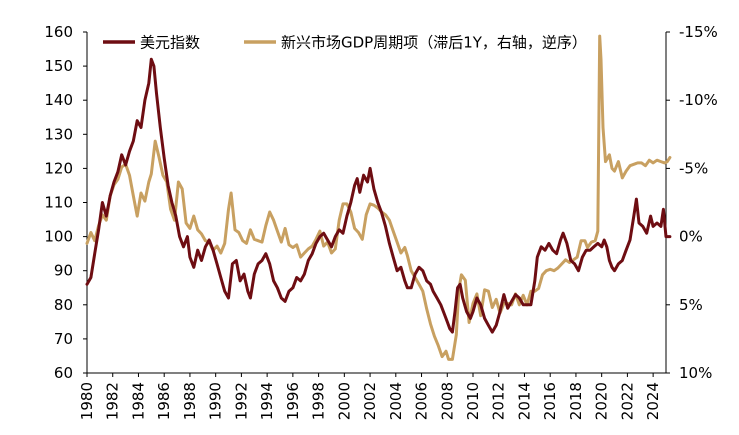  Describe the element at coordinates (550, 401) in the screenshot. I see `x-tick-label: 2016` at that location.